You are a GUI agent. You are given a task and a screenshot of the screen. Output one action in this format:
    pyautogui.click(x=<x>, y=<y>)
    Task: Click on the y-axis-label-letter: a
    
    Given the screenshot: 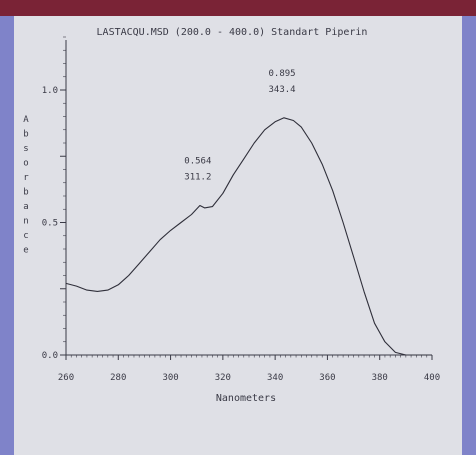 What is the action you would take?
    pyautogui.click(x=25, y=207)
    